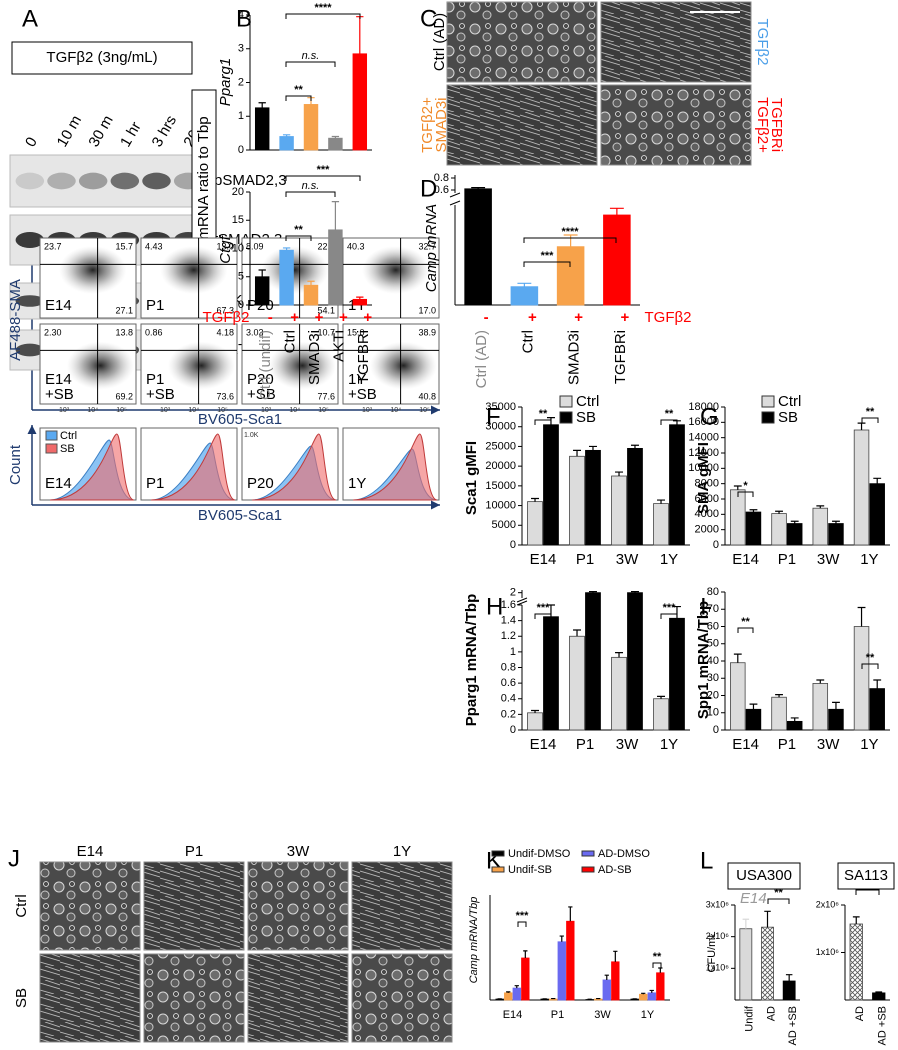 The height and width of the screenshot is (1050, 898). Describe the element at coordinates (474, 940) in the screenshot. I see `y-axis-label: Camp mRNA/Tbp` at that location.